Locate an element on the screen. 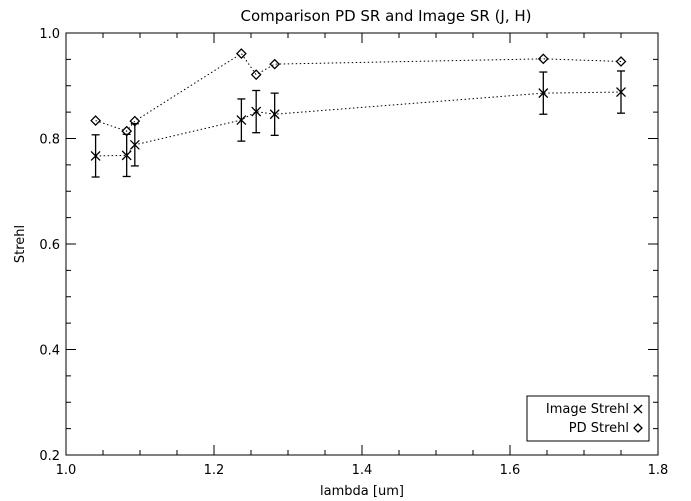  y-tick-label: 0.6 is located at coordinates (49, 245).